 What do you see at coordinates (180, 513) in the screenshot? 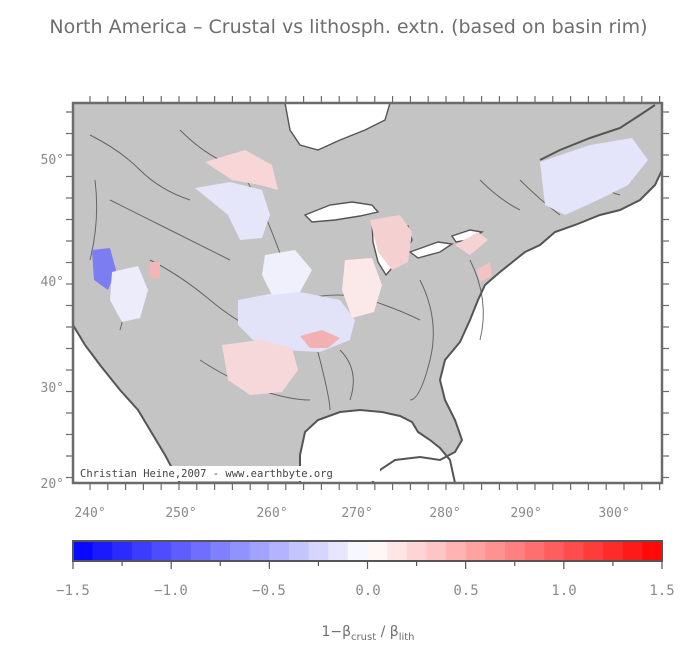
I see `lon-label-250: 250°` at bounding box center [180, 513].